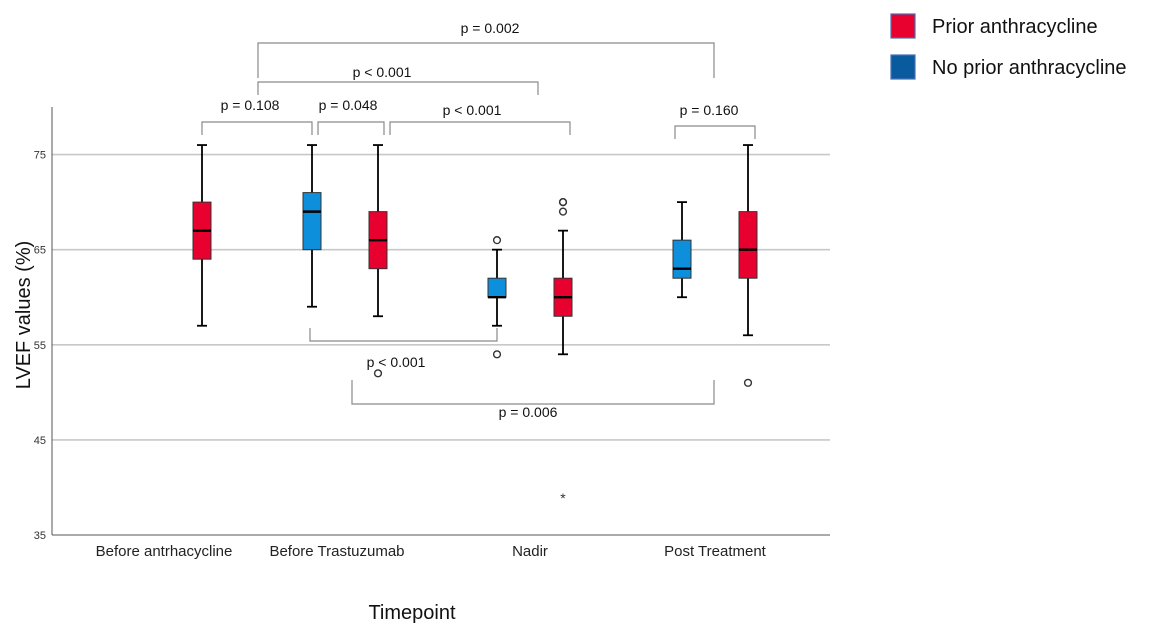 The image size is (1153, 625). What do you see at coordinates (164, 551) in the screenshot?
I see `x-tick-label: Before antrhacycline` at bounding box center [164, 551].